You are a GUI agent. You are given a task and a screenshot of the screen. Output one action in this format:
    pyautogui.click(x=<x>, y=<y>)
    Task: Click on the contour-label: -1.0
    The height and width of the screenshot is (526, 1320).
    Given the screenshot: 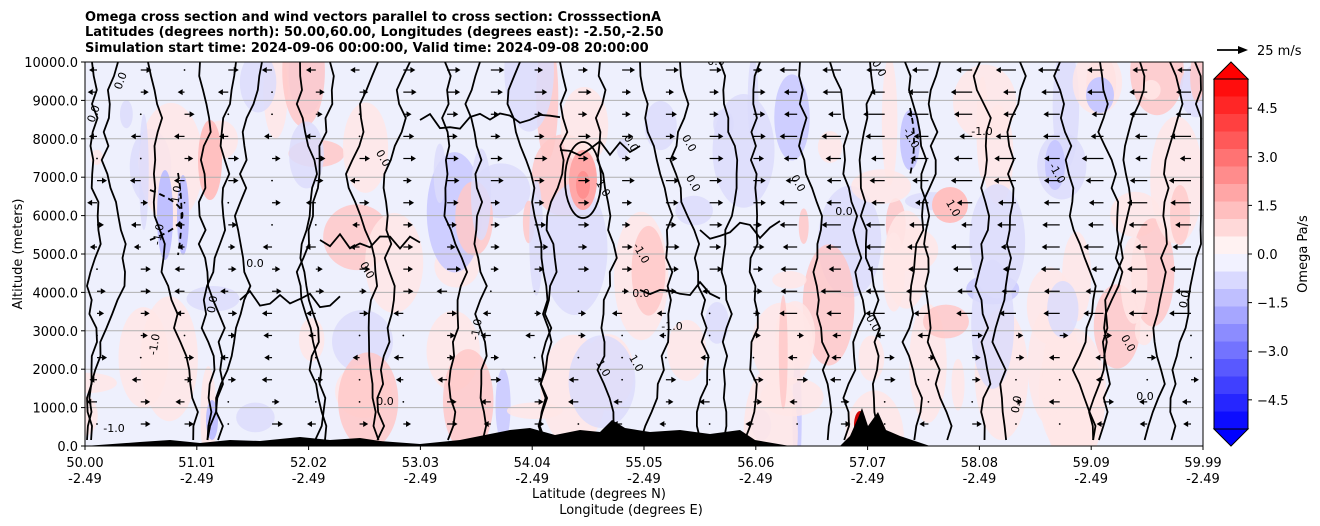 What is the action you would take?
    pyautogui.click(x=671, y=326)
    